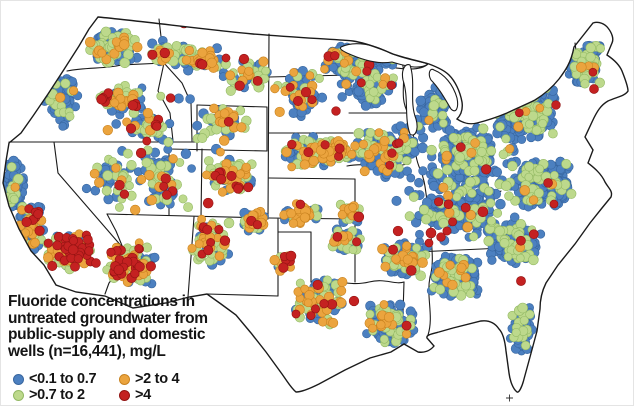 The width and height of the screenshot is (634, 406). What do you see at coordinates (157, 379) in the screenshot?
I see `legend-label-orange: >2 to 4` at bounding box center [157, 379].